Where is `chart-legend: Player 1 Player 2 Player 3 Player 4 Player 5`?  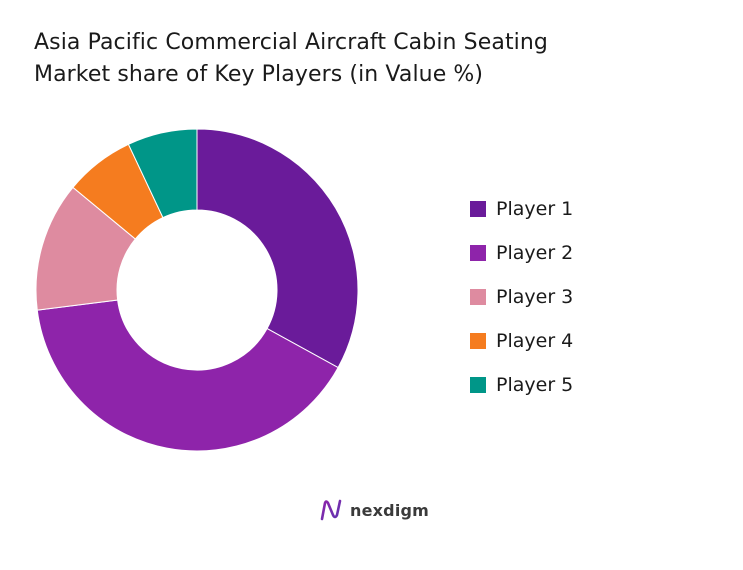 chart-legend: Player 1 Player 2 Player 3 Player 4 Player 5 is located at coordinates (521, 297).